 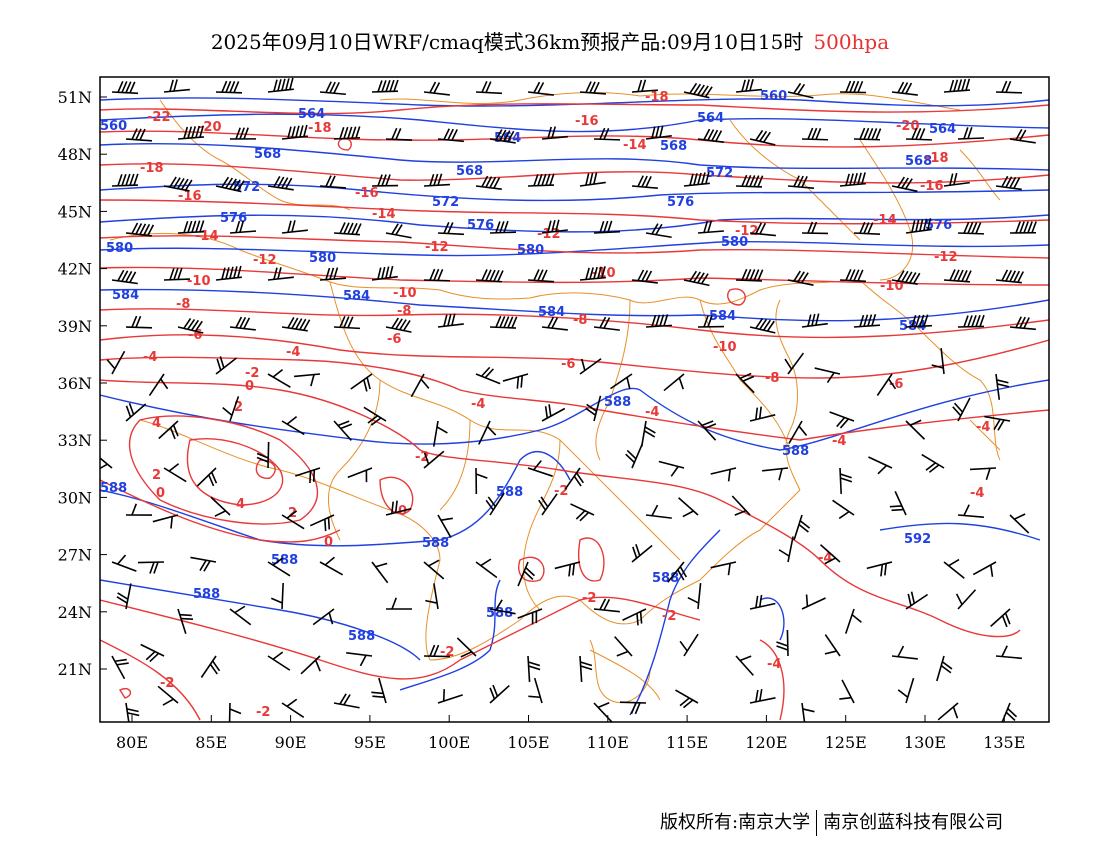 I want to click on longitude-tick-label: 85E, so click(x=211, y=742).